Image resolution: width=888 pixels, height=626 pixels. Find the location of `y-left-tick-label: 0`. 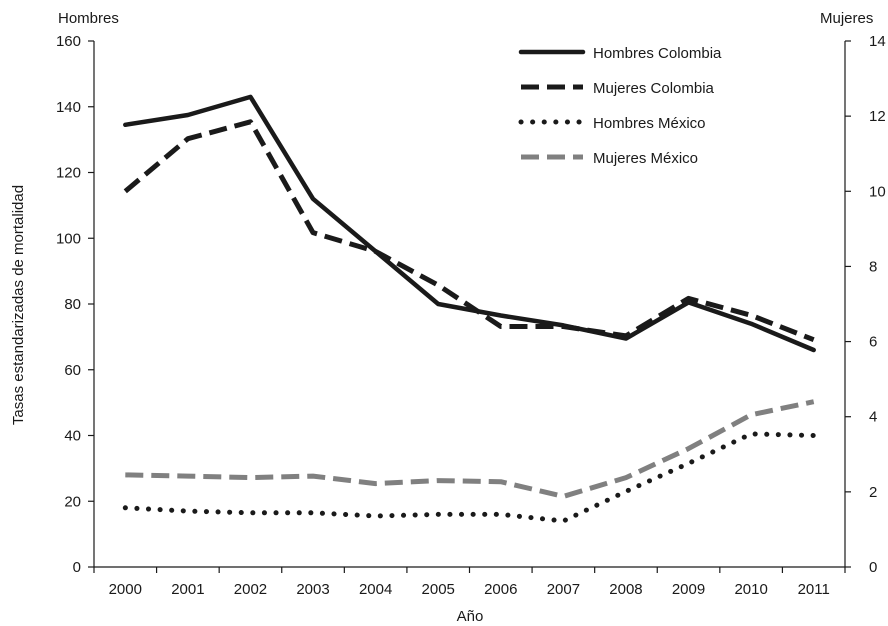

y-left-tick-label: 0 is located at coordinates (77, 567).